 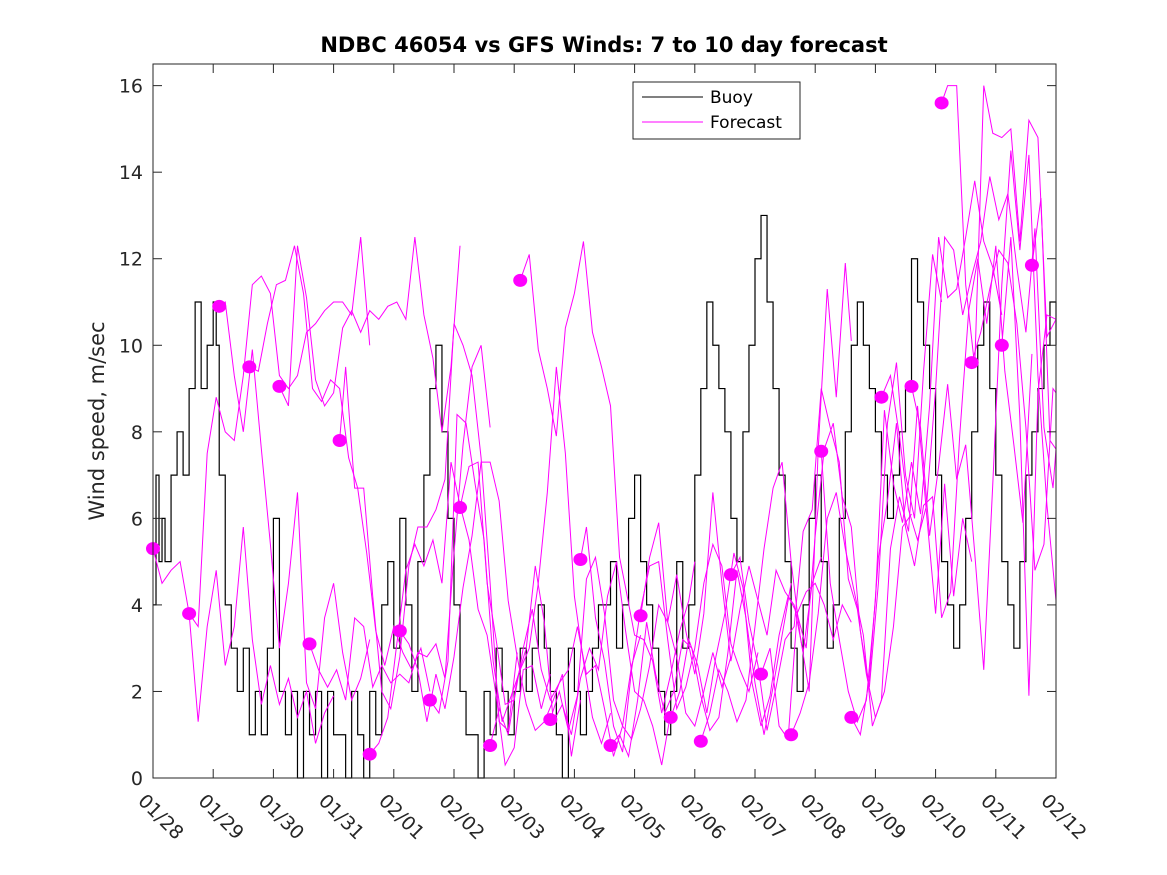 What do you see at coordinates (1003, 817) in the screenshot?
I see `x-tick-label: 02/11` at bounding box center [1003, 817].